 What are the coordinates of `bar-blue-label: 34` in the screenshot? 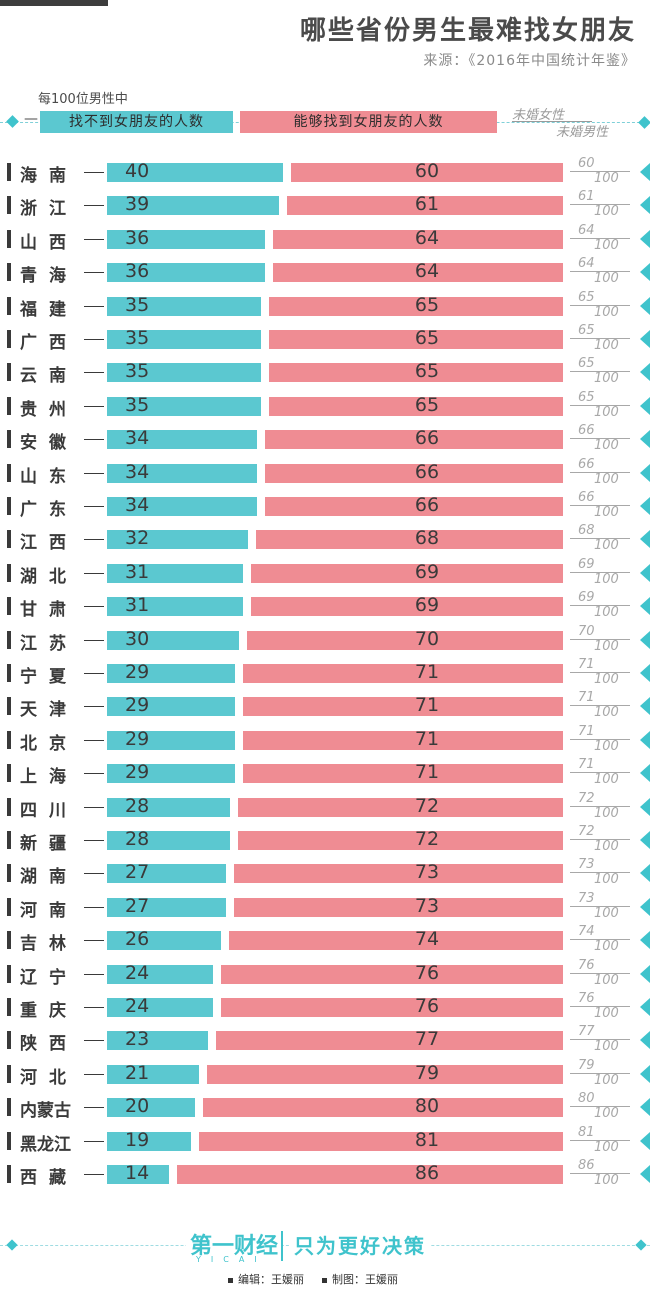 It's located at (137, 438).